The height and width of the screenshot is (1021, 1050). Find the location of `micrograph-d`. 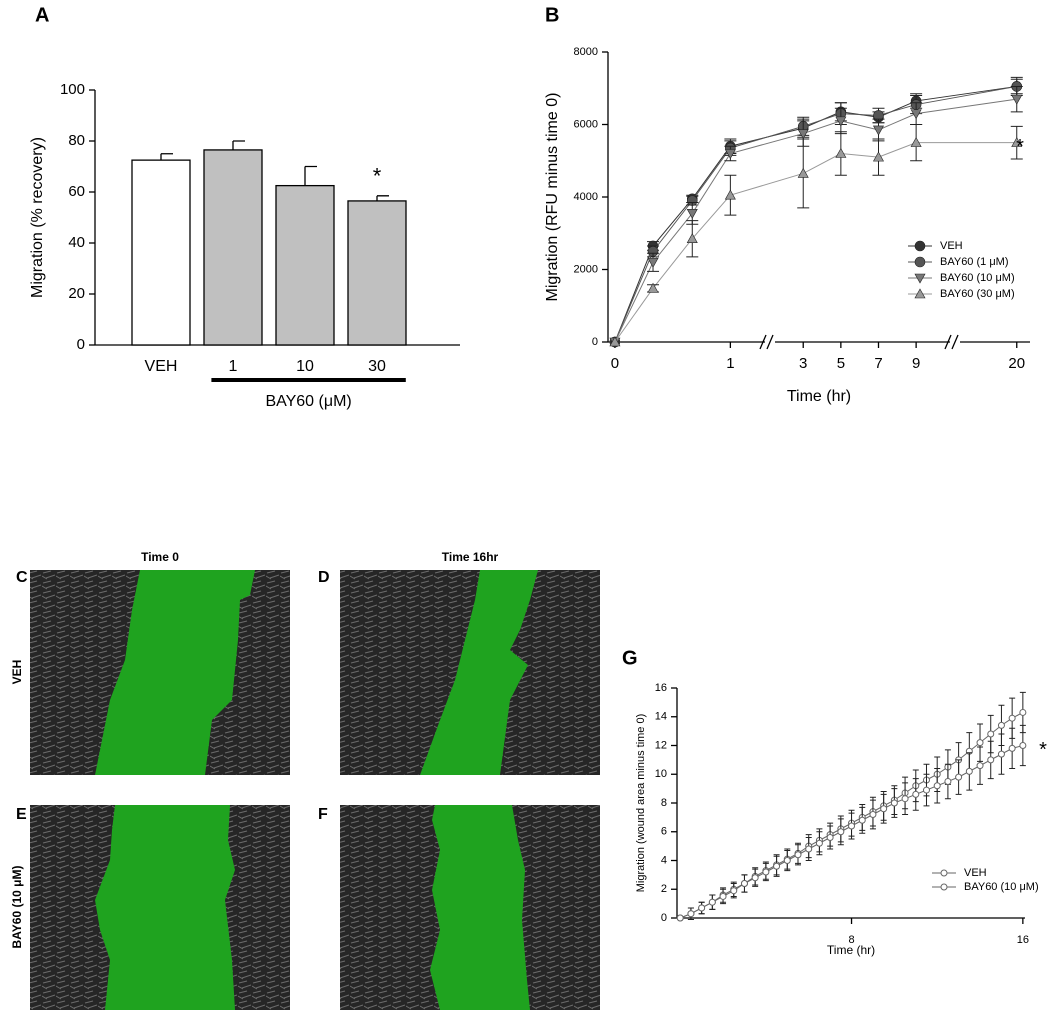

micrograph-d is located at coordinates (470, 672).